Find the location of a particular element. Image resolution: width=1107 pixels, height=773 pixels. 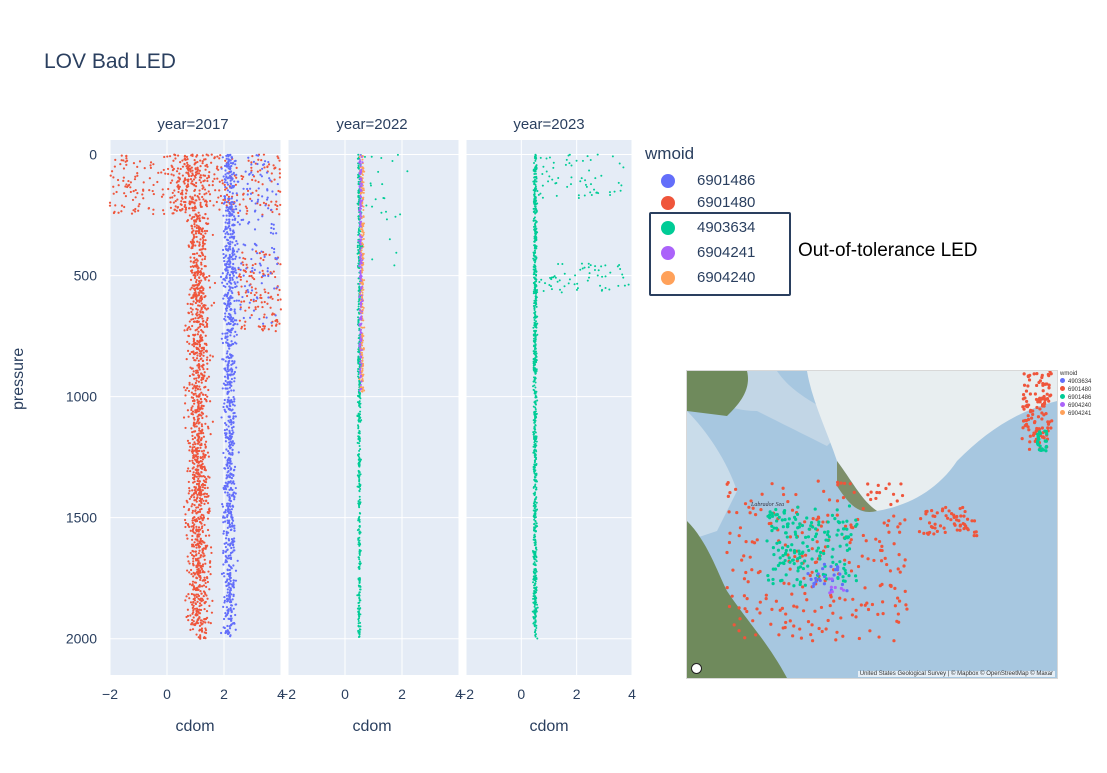

legend-item-6904241: 6904241 is located at coordinates (708, 253).